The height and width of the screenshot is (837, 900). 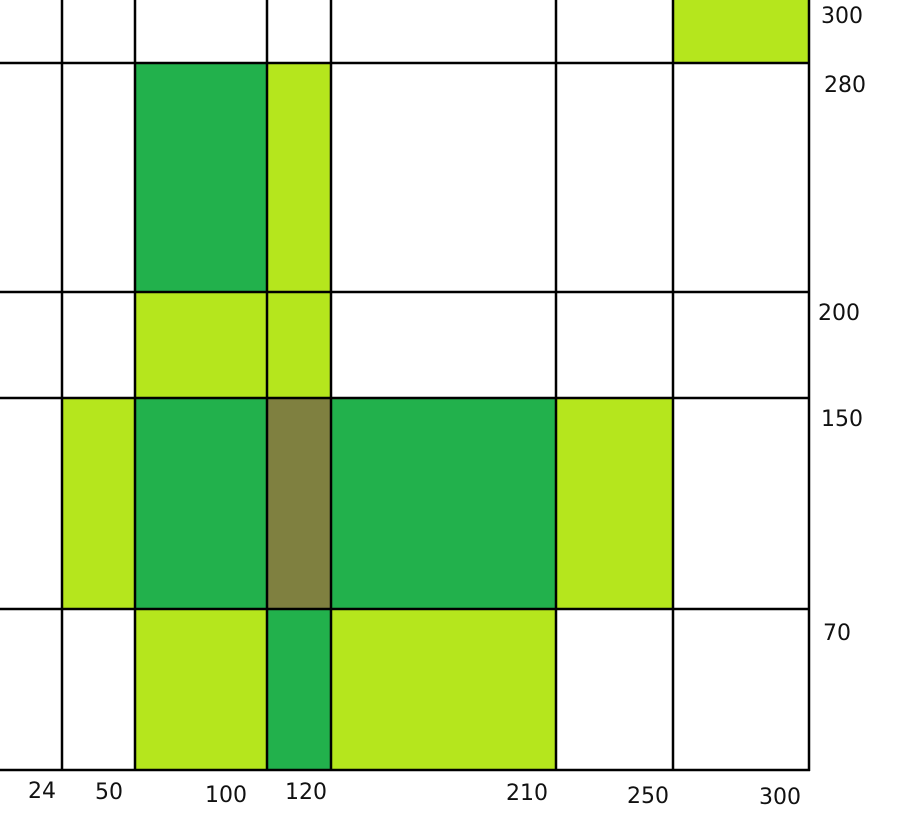 I want to click on x-label: 250, so click(x=648, y=796).